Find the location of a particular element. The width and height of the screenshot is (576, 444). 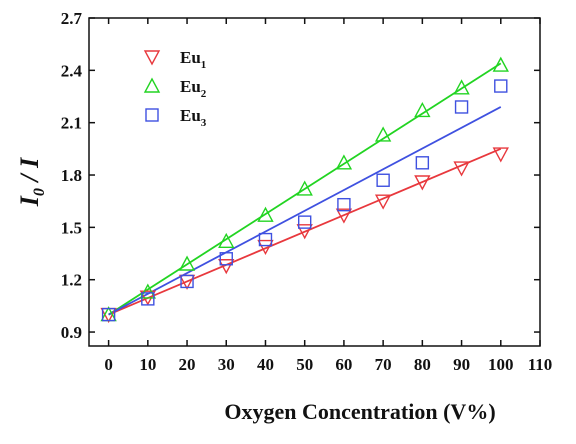

y-tick-label: 2.7 is located at coordinates (72, 18).